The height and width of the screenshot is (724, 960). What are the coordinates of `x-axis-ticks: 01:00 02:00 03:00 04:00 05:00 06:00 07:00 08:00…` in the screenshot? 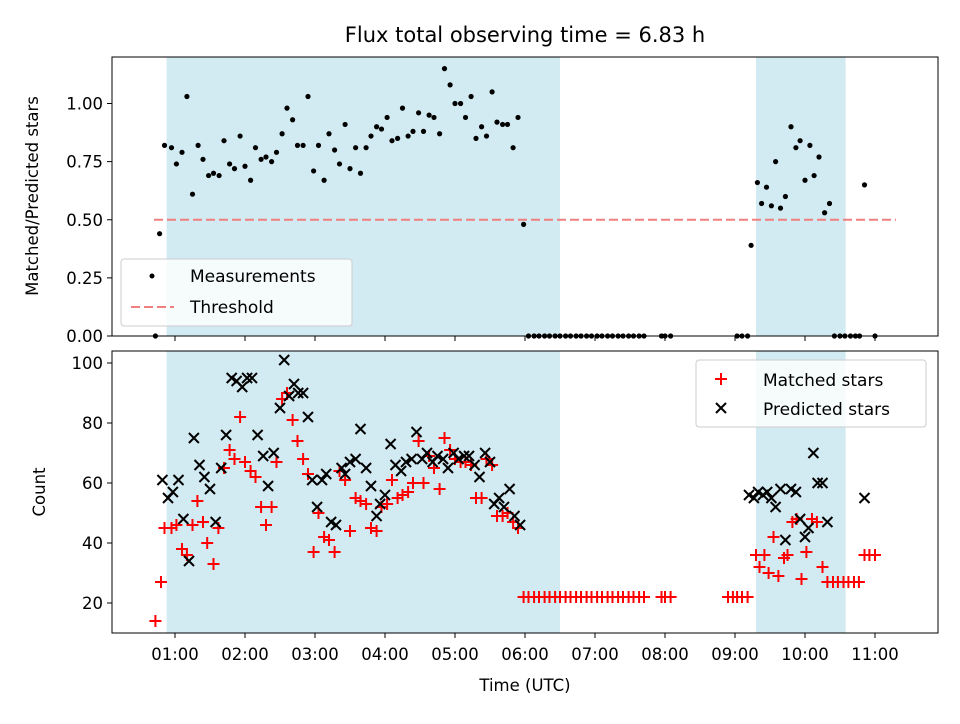 It's located at (525, 648).